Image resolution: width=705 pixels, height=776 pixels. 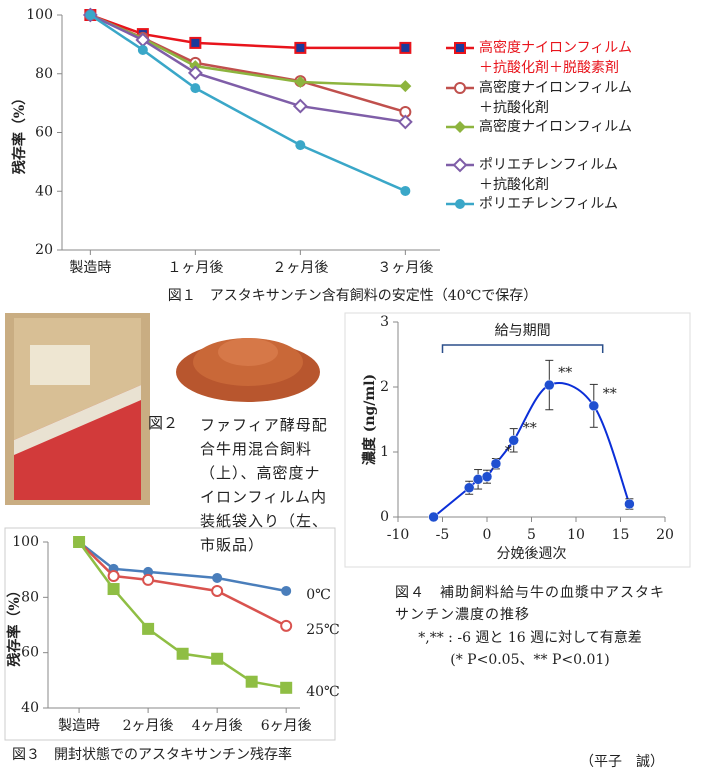 What do you see at coordinates (286, 726) in the screenshot?
I see `x-tick-label: 6ヶ月後` at bounding box center [286, 726].